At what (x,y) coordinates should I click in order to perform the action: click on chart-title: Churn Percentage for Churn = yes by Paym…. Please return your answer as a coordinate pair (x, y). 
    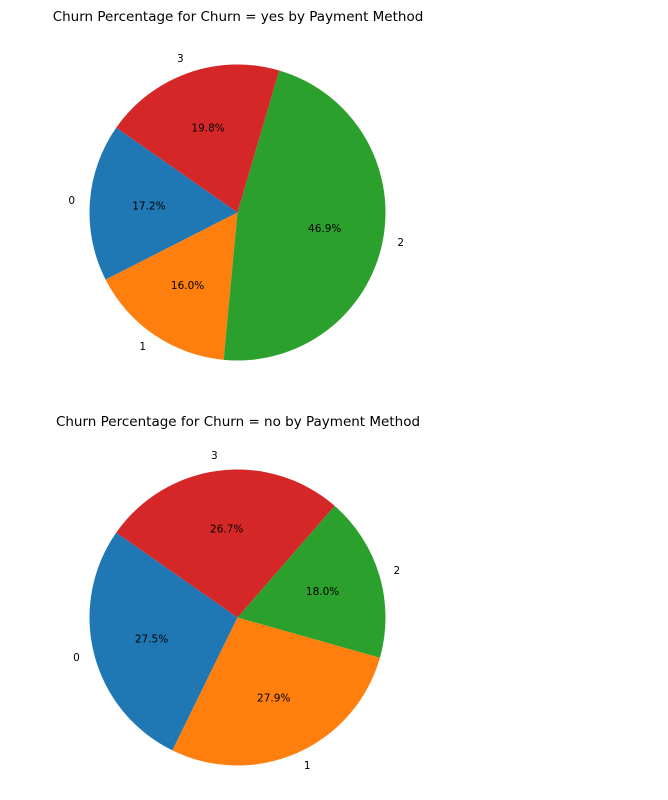
    Looking at the image, I should click on (238, 17).